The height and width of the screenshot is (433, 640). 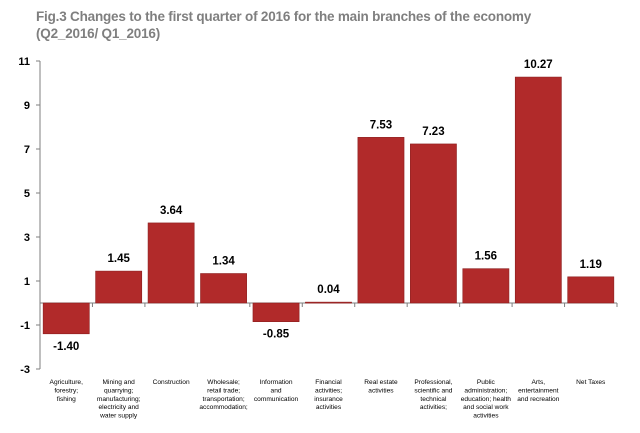 What do you see at coordinates (223, 407) in the screenshot?
I see `category-label-line: accommodation;` at bounding box center [223, 407].